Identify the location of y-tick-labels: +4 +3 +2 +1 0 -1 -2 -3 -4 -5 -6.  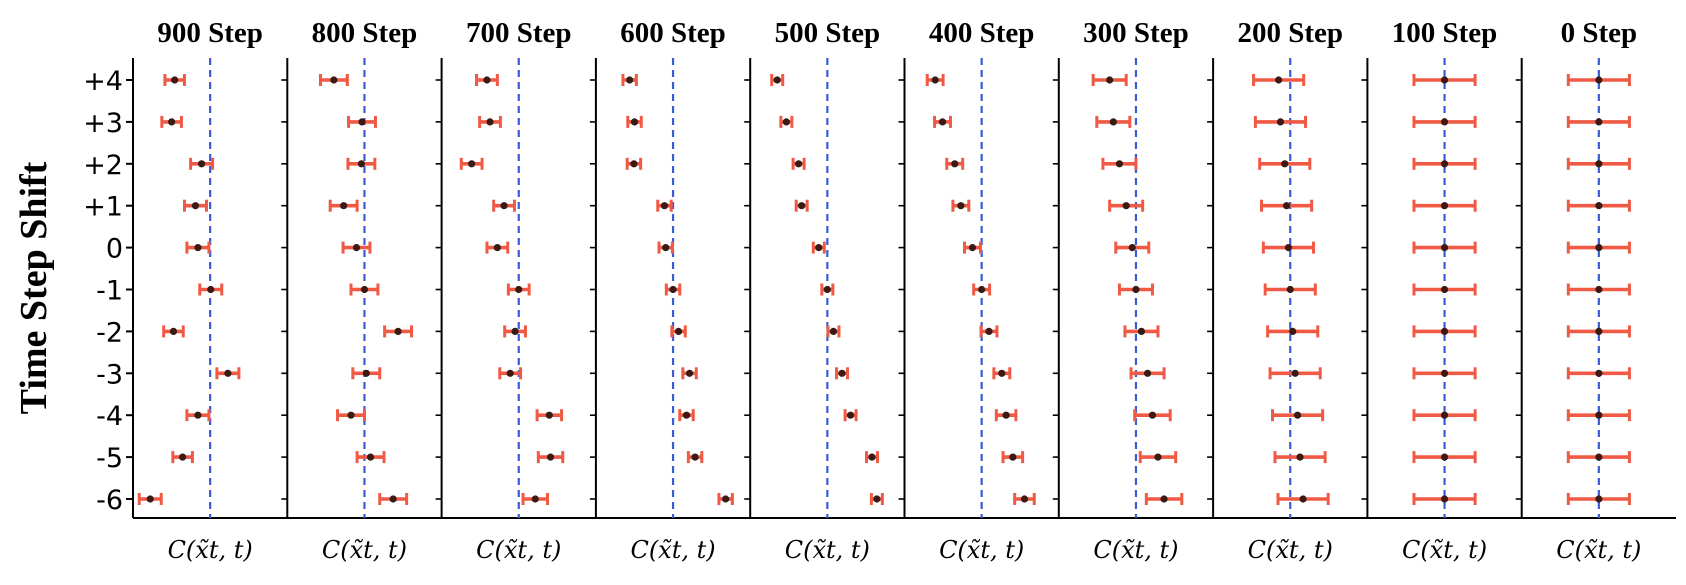
(108, 291).